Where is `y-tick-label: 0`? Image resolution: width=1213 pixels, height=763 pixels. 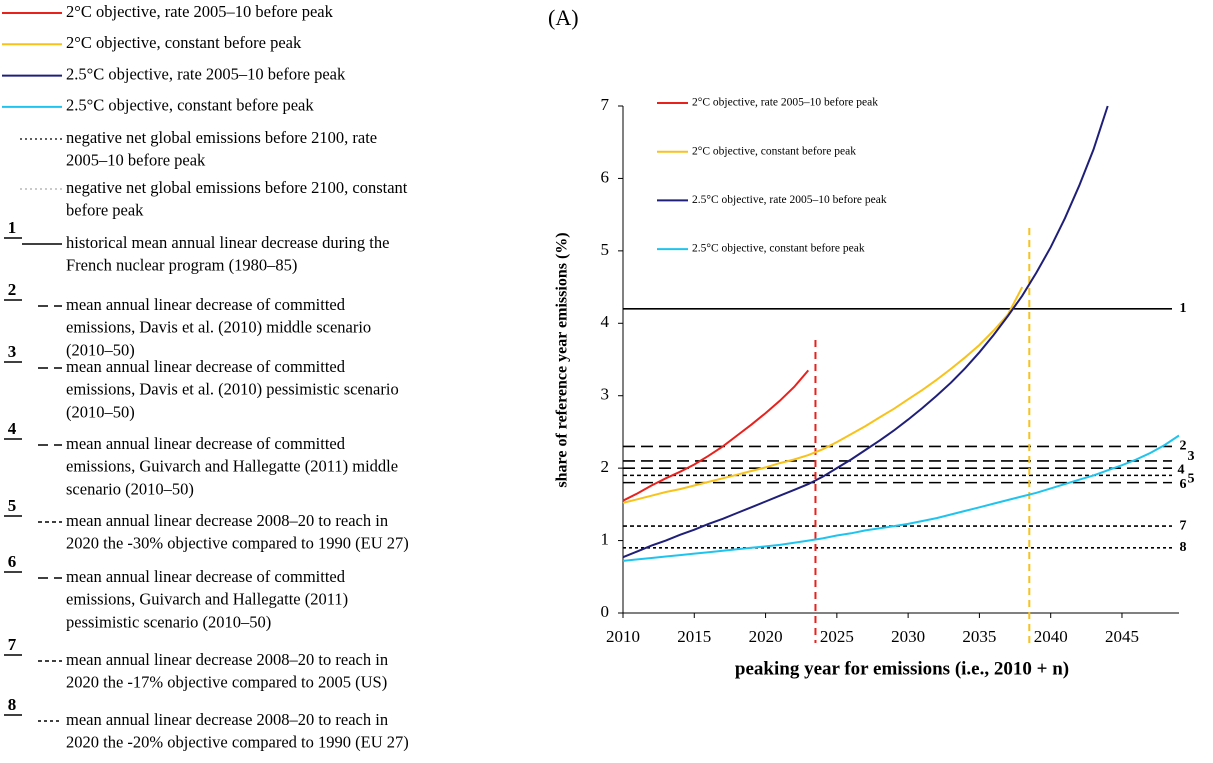 y-tick-label: 0 is located at coordinates (605, 611).